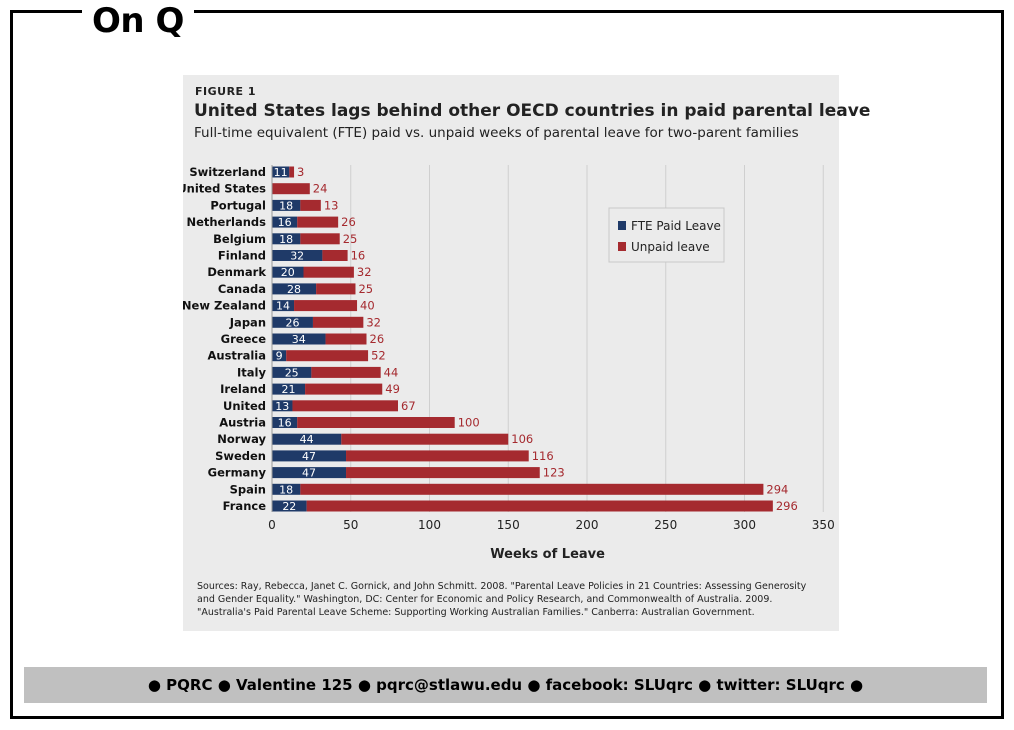  I want to click on data-label-paid: 44, so click(307, 439).